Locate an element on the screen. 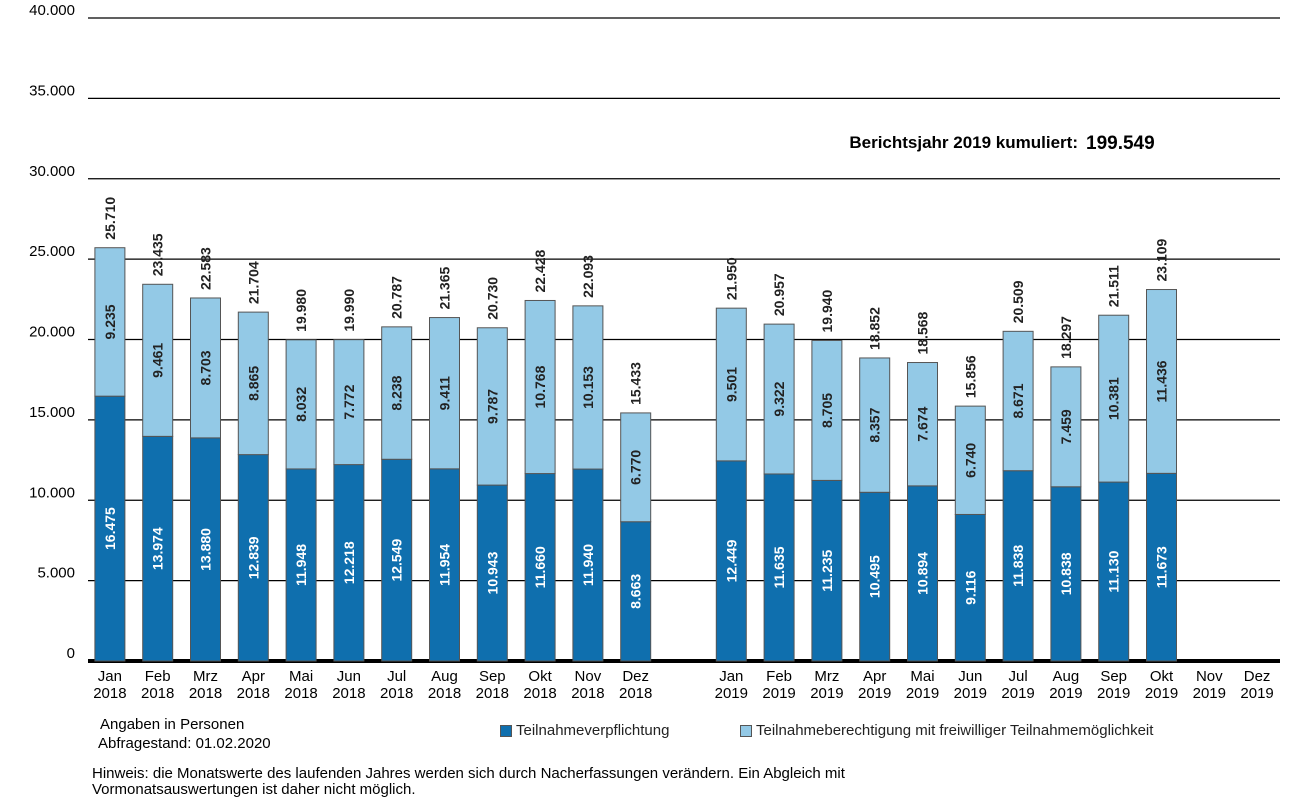 This screenshot has height=807, width=1295. value-label: 8.703 is located at coordinates (206, 367).